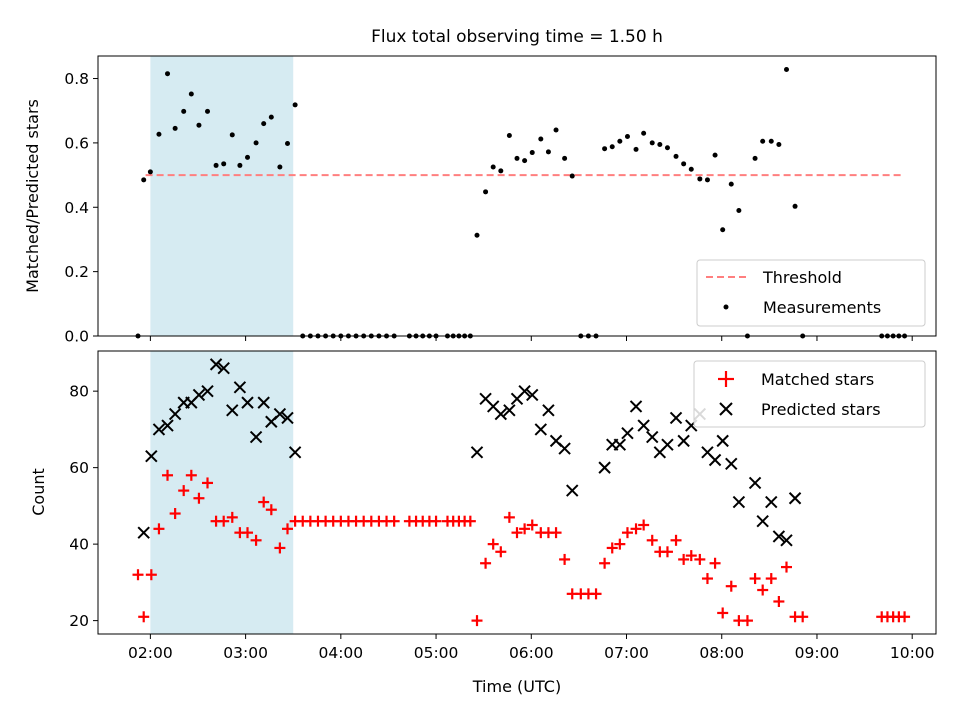  I want to click on x-tick-label: 05:00, so click(436, 653).